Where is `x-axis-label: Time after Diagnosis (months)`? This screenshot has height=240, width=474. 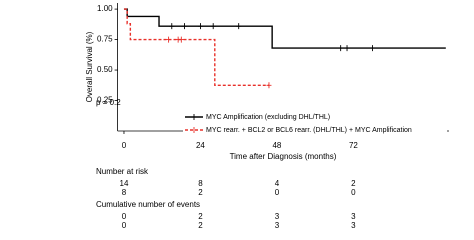
x-axis-label: Time after Diagnosis (months) is located at coordinates (283, 156).